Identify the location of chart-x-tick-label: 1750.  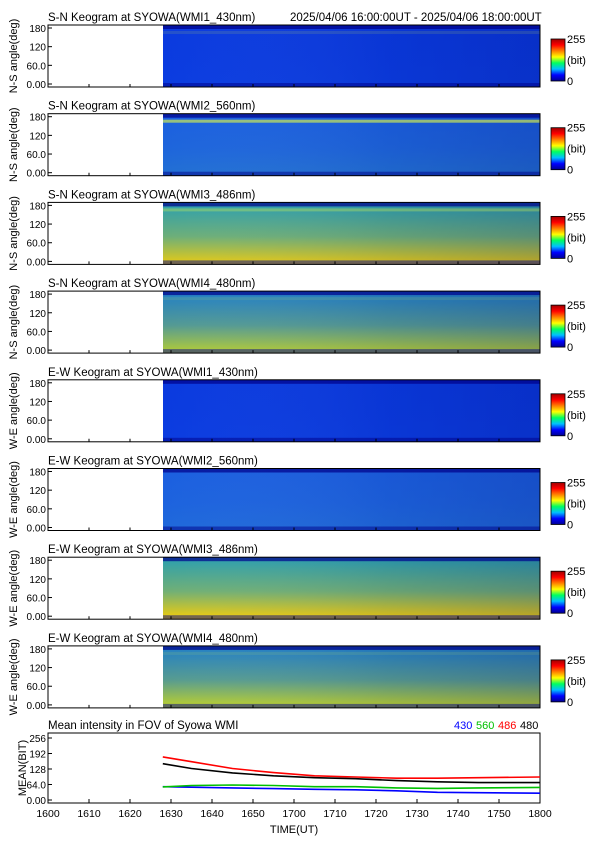
(499, 814).